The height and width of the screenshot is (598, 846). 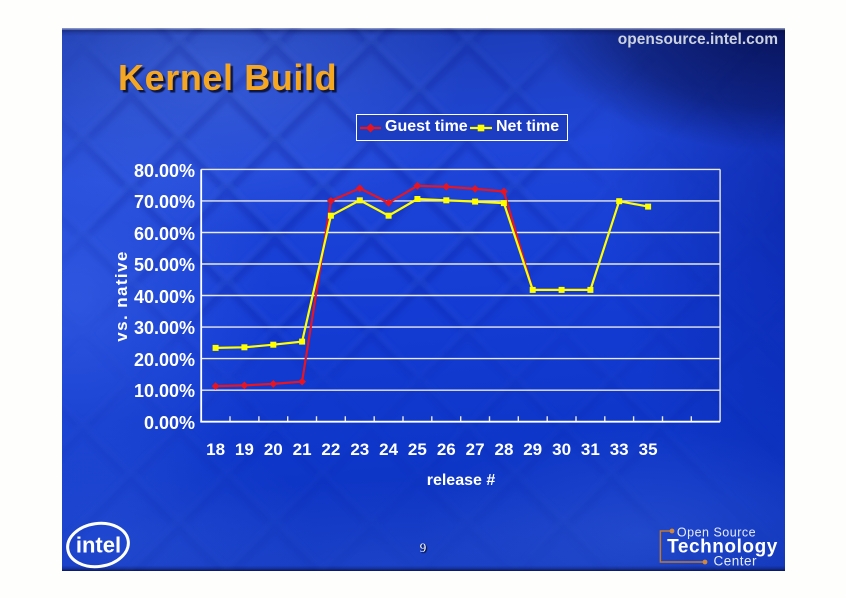 What do you see at coordinates (716, 533) in the screenshot?
I see `svg-text: Open Source` at bounding box center [716, 533].